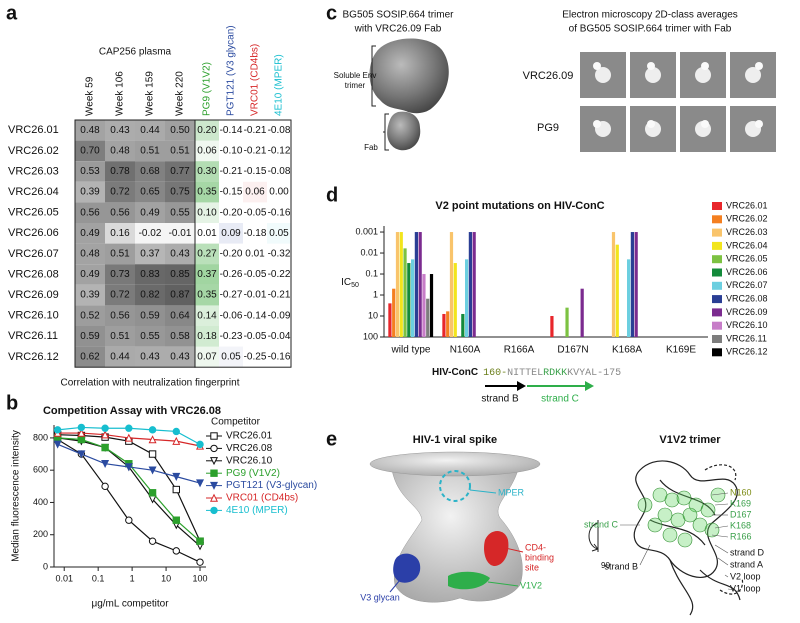 This screenshot has width=800, height=623. I want to click on ribbon, so click(685, 519).